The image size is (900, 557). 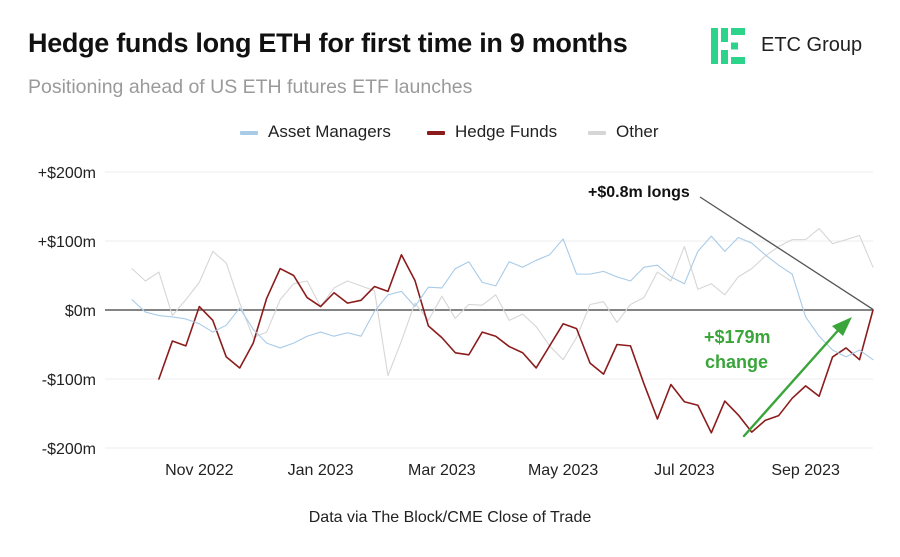 I want to click on legend-item-asset-managers: Asset Managers, so click(x=315, y=132).